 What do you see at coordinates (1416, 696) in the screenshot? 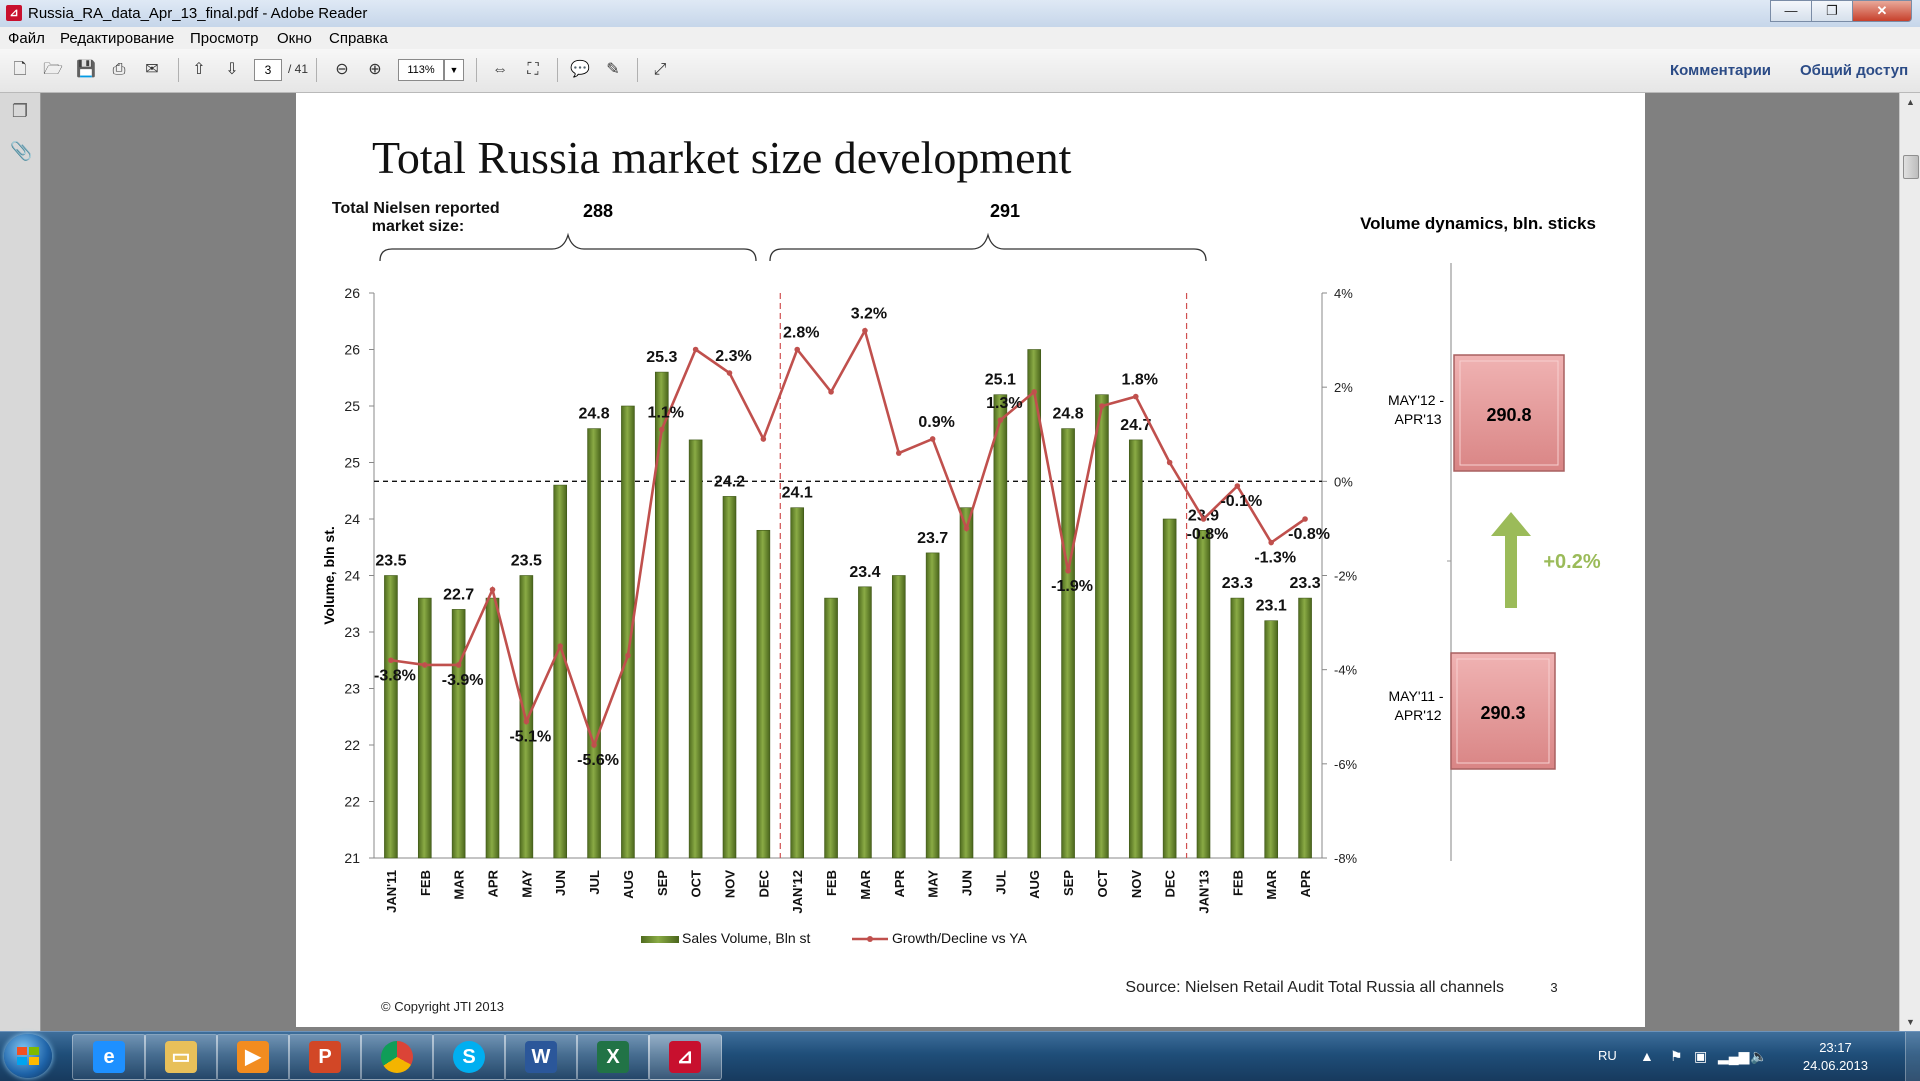
I see `box-bottom-period-line1: MAY'11 -` at bounding box center [1416, 696].